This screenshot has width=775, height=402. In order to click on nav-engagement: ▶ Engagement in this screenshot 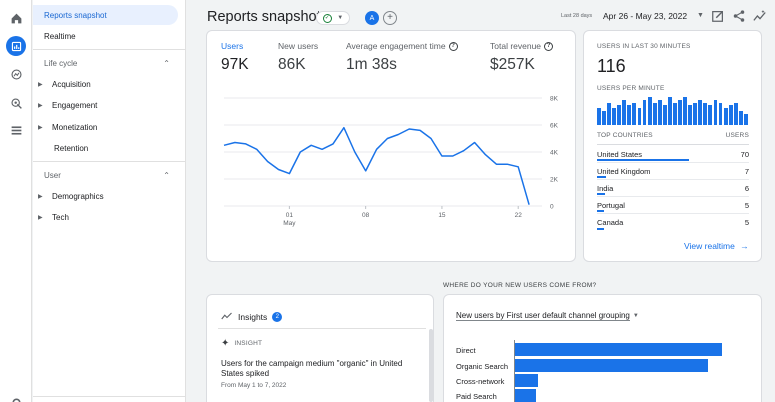, I will do `click(105, 105)`.